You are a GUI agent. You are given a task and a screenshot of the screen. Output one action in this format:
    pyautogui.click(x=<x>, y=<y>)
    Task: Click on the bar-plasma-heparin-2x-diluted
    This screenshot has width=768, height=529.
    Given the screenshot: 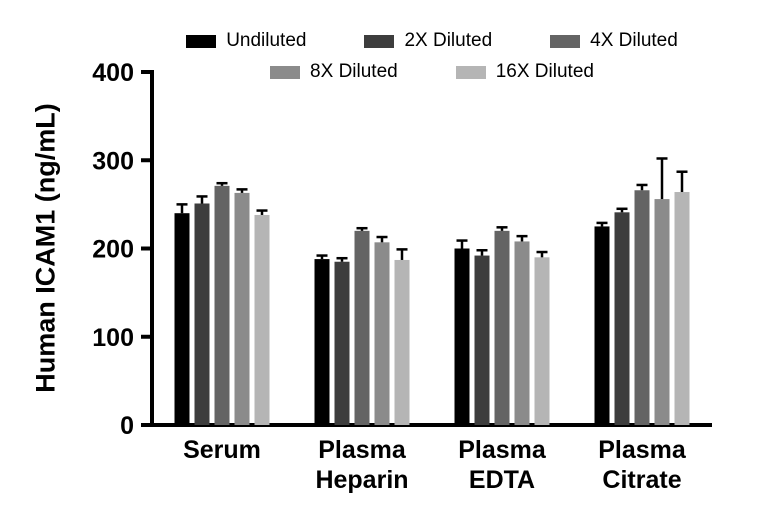 What is the action you would take?
    pyautogui.click(x=342, y=343)
    